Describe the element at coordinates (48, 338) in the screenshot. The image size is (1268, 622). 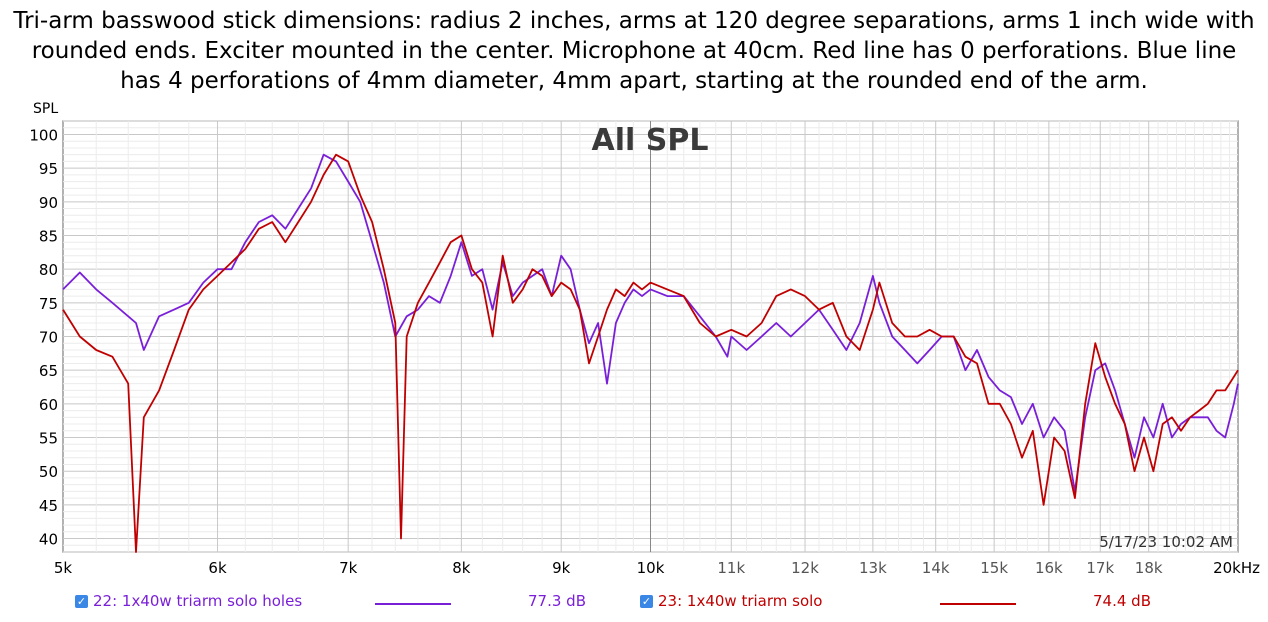
I see `y-tick-label: 70` at that location.